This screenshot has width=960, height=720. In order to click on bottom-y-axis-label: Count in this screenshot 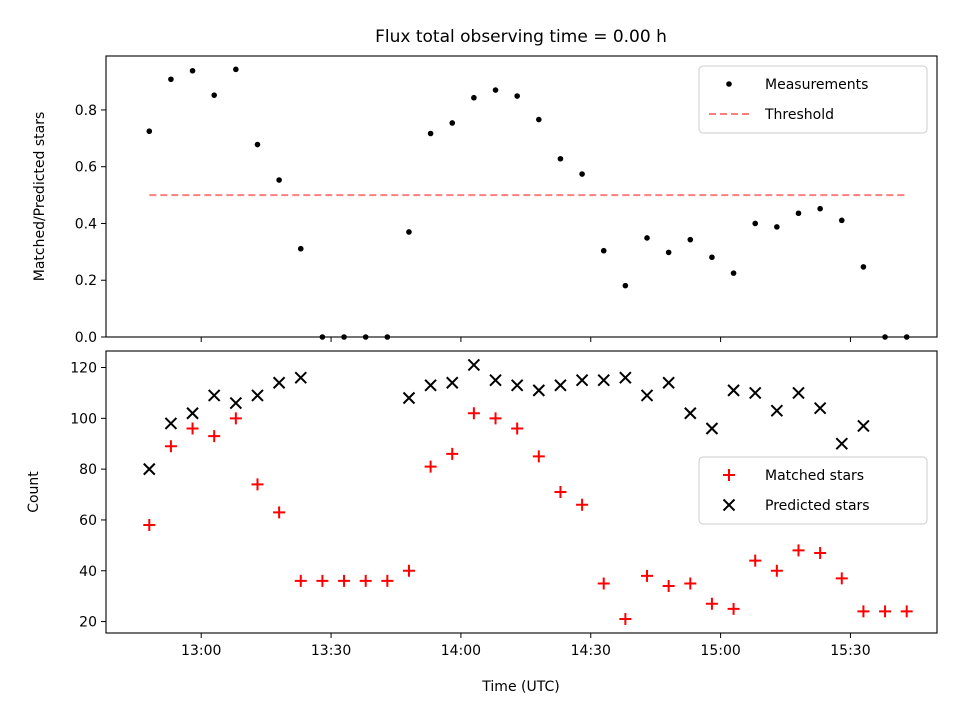, I will do `click(34, 492)`.